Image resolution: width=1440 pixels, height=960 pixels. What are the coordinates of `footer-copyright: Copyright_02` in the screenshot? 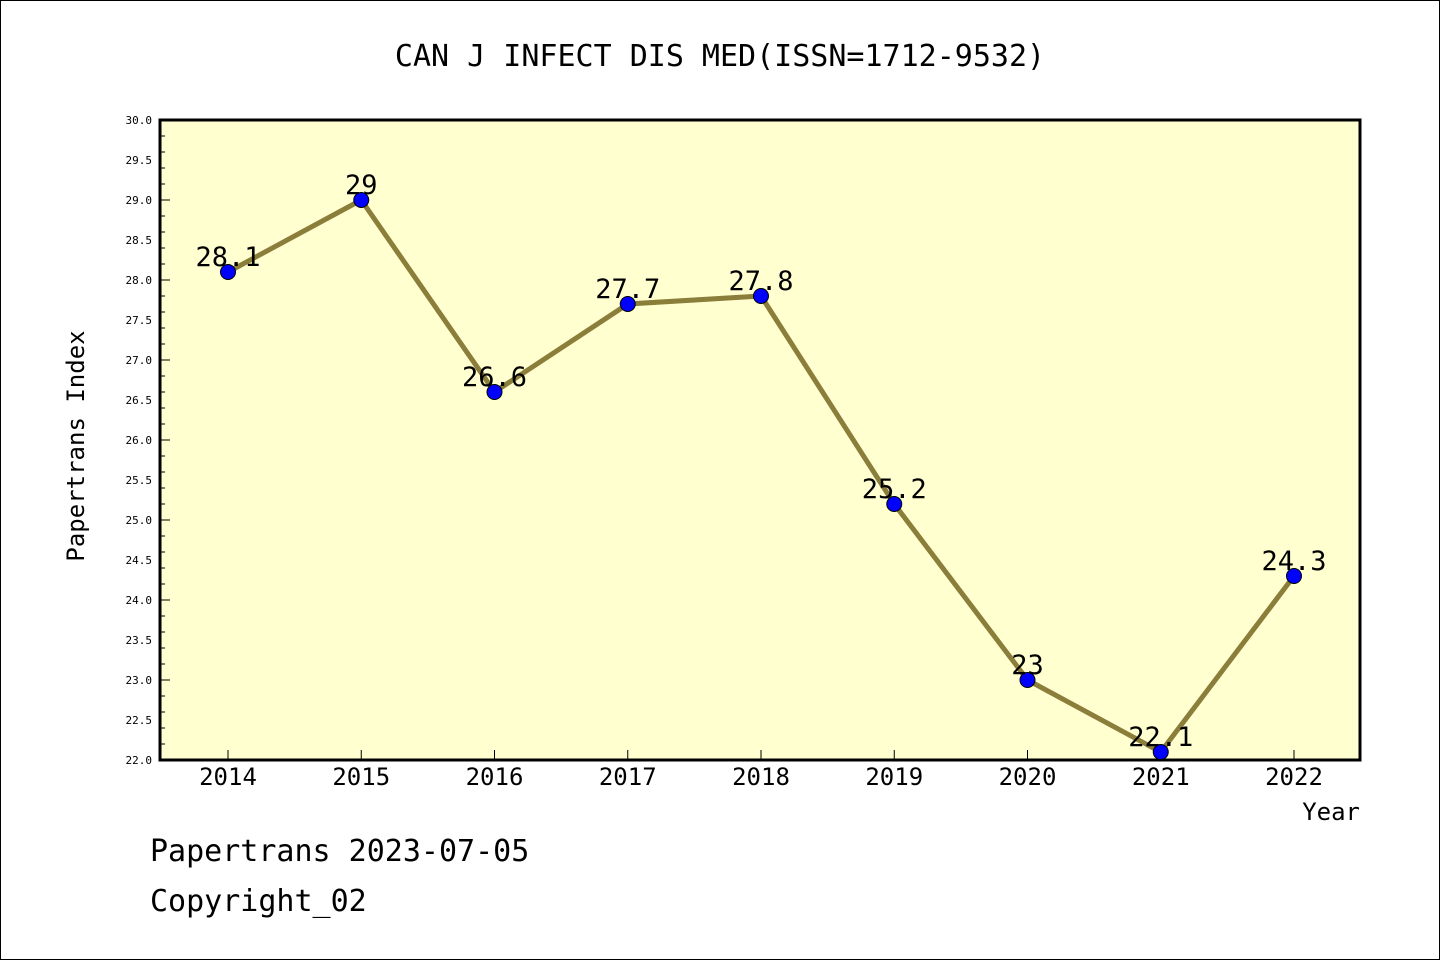 It's located at (258, 901).